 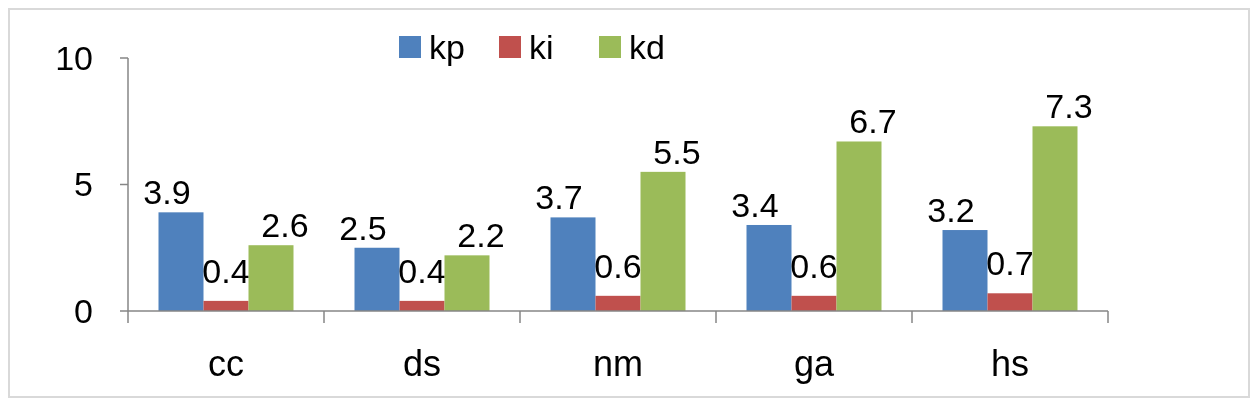 What do you see at coordinates (873, 121) in the screenshot?
I see `data-label: 6.7` at bounding box center [873, 121].